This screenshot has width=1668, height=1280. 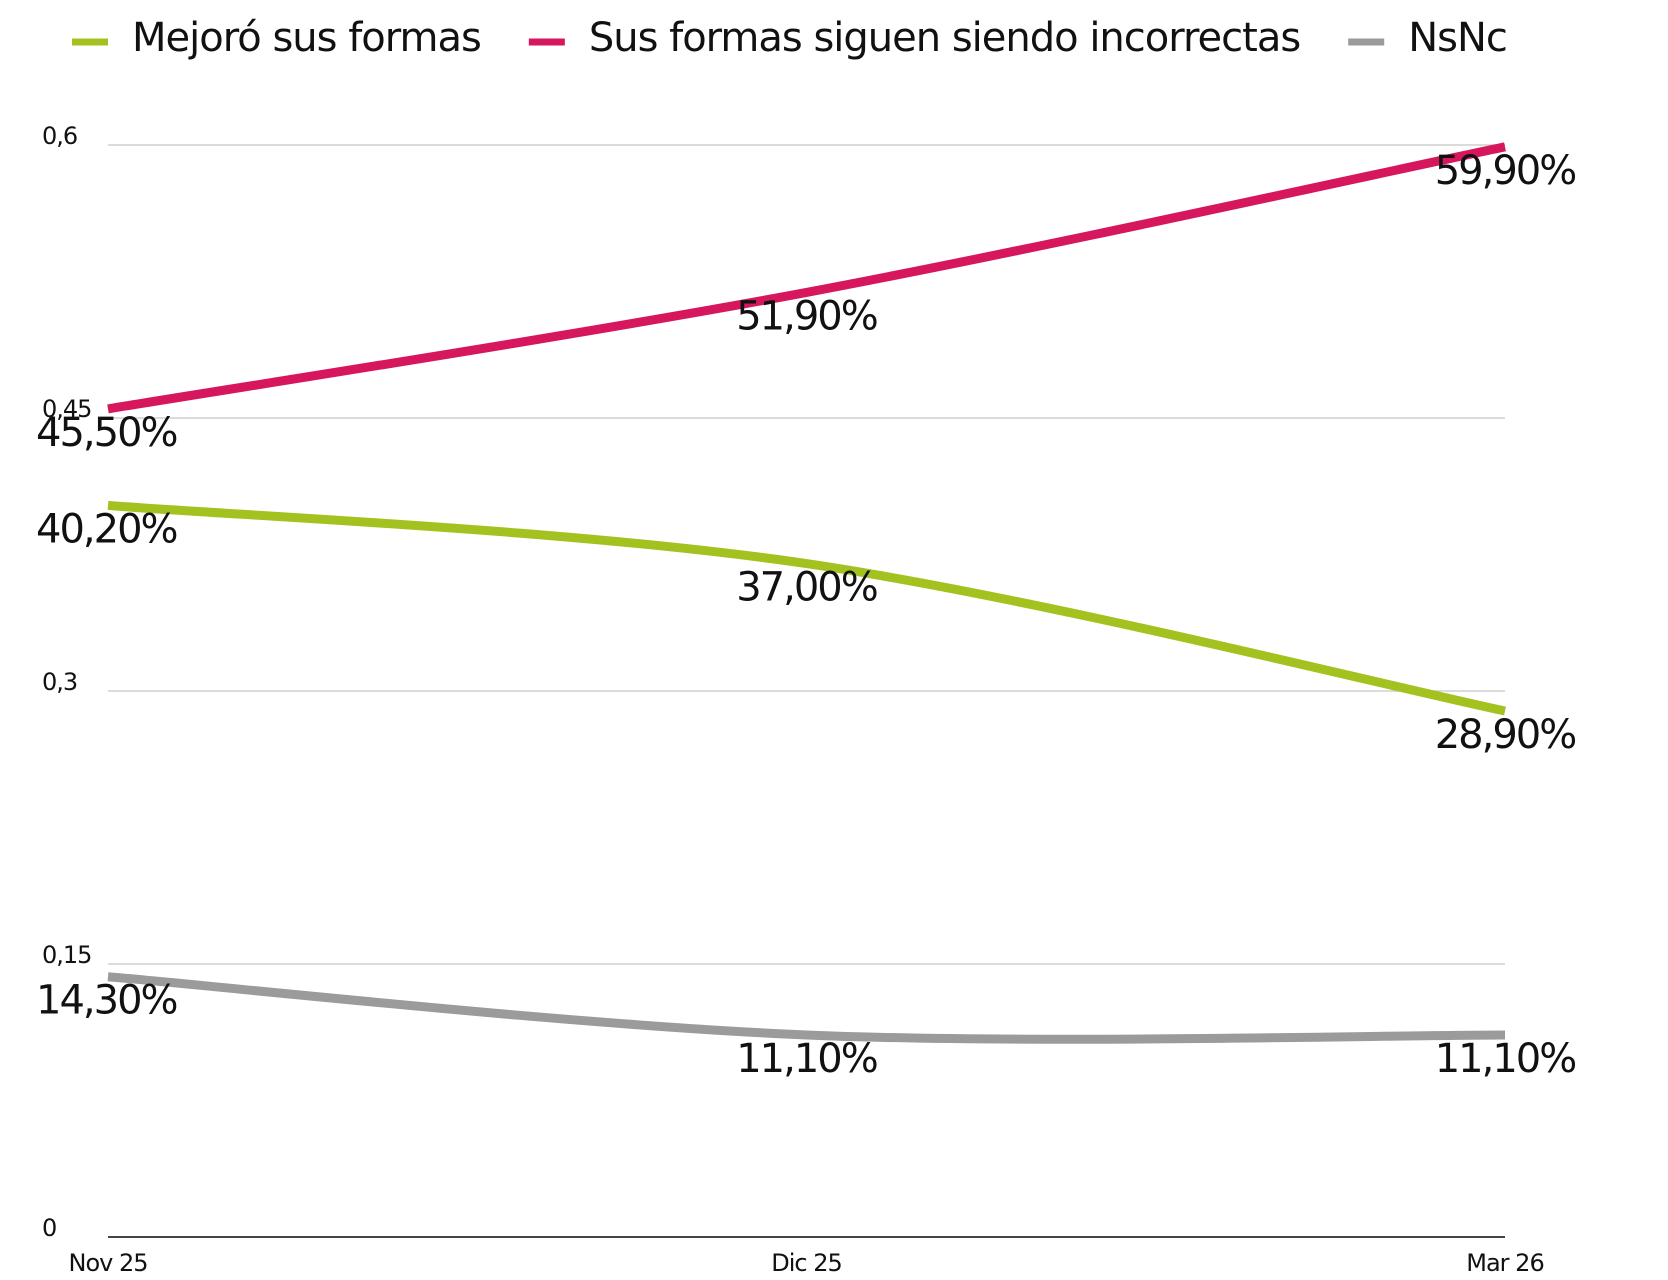 What do you see at coordinates (66, 409) in the screenshot?
I see `y-tick-label: 0,45` at bounding box center [66, 409].